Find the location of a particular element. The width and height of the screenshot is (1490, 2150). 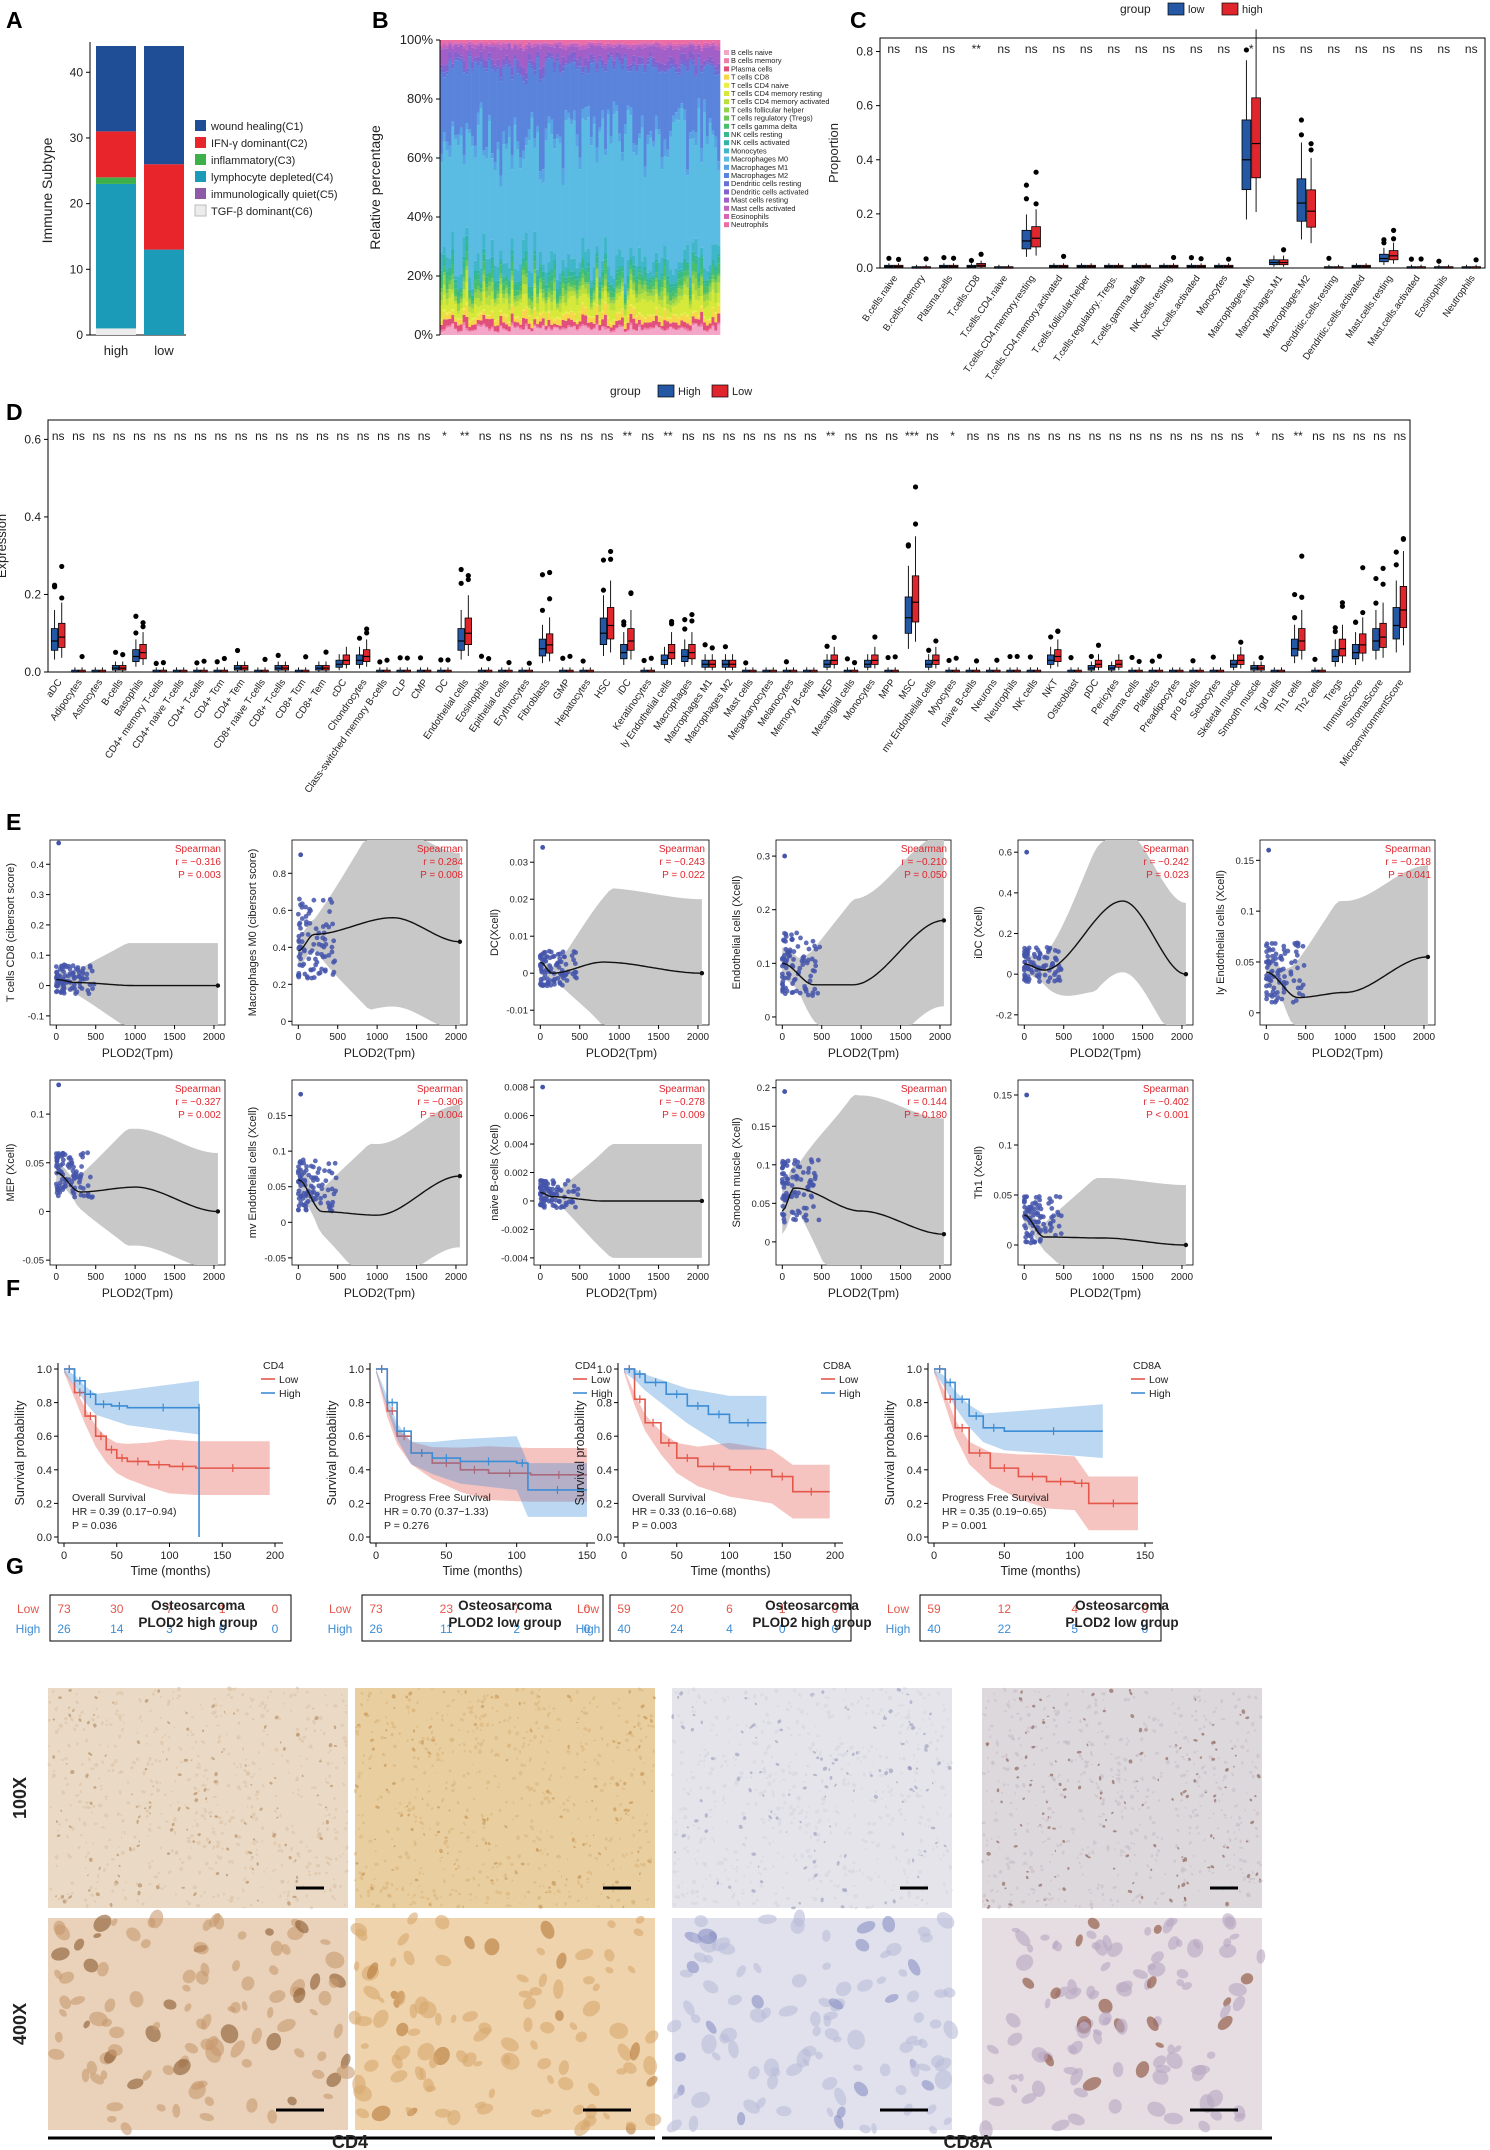

x-tick-label: 0 is located at coordinates (541, 1277).